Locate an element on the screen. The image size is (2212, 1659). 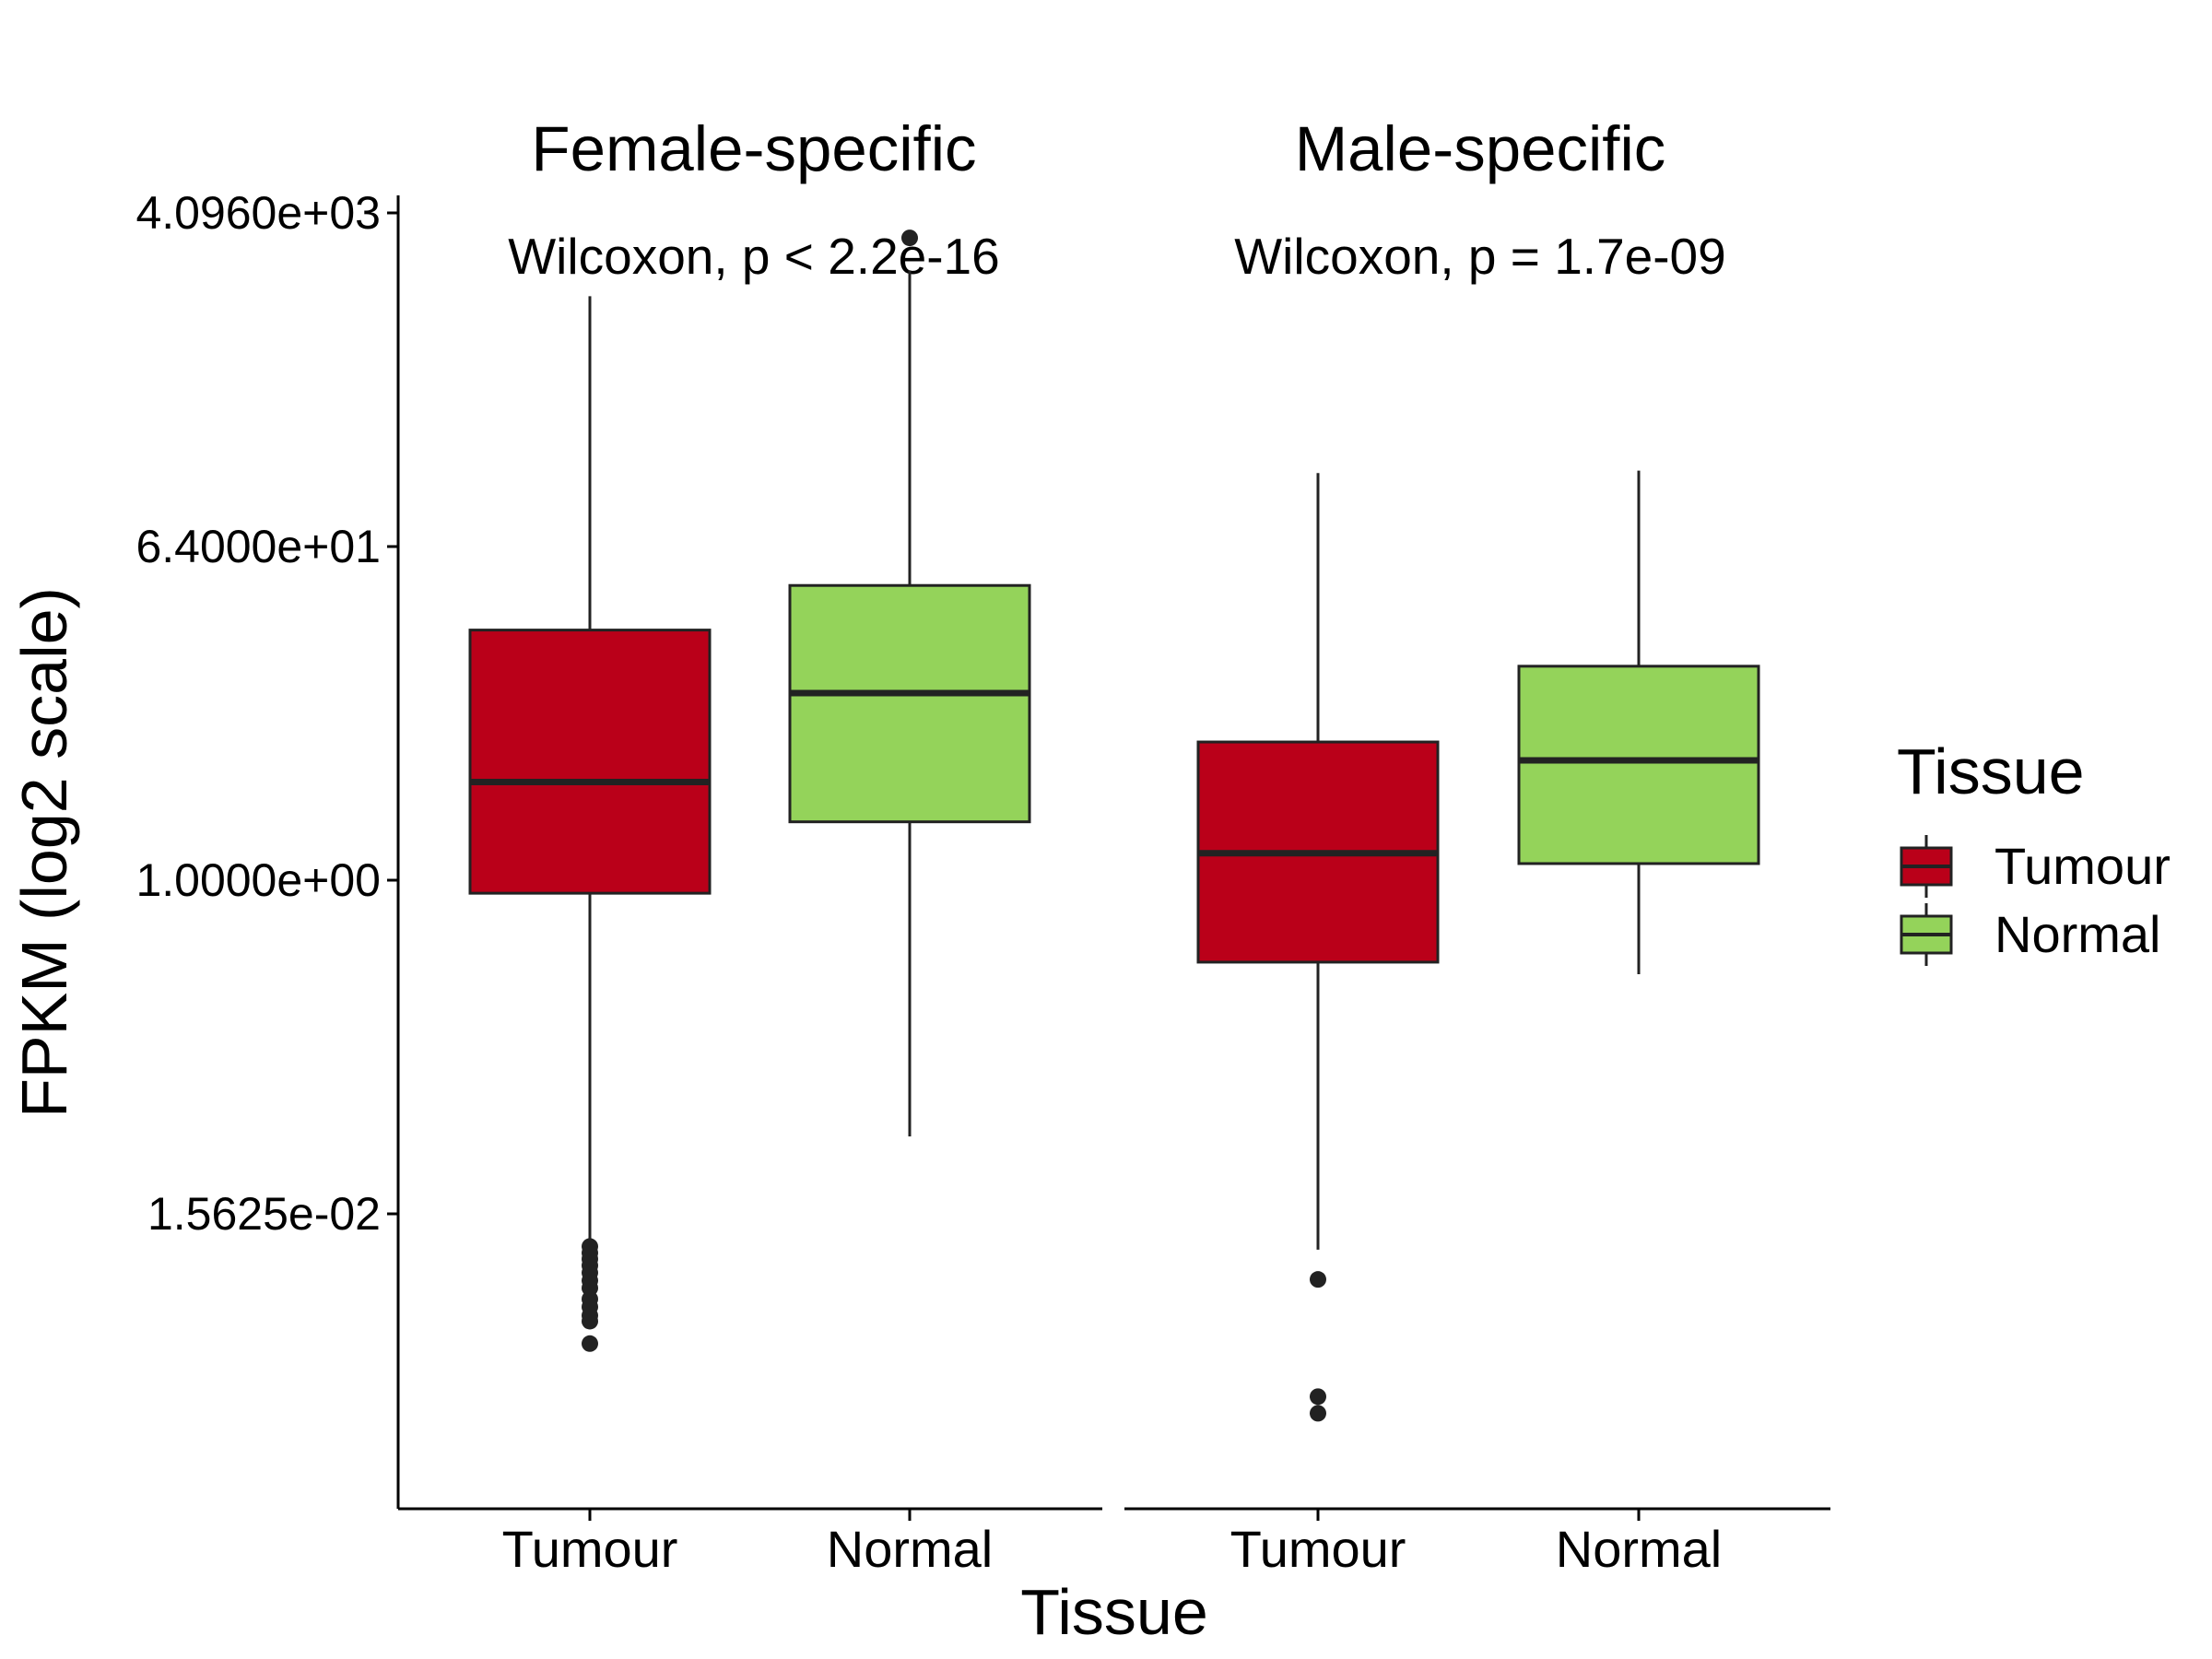
legend-label: Tumour is located at coordinates (2082, 866).